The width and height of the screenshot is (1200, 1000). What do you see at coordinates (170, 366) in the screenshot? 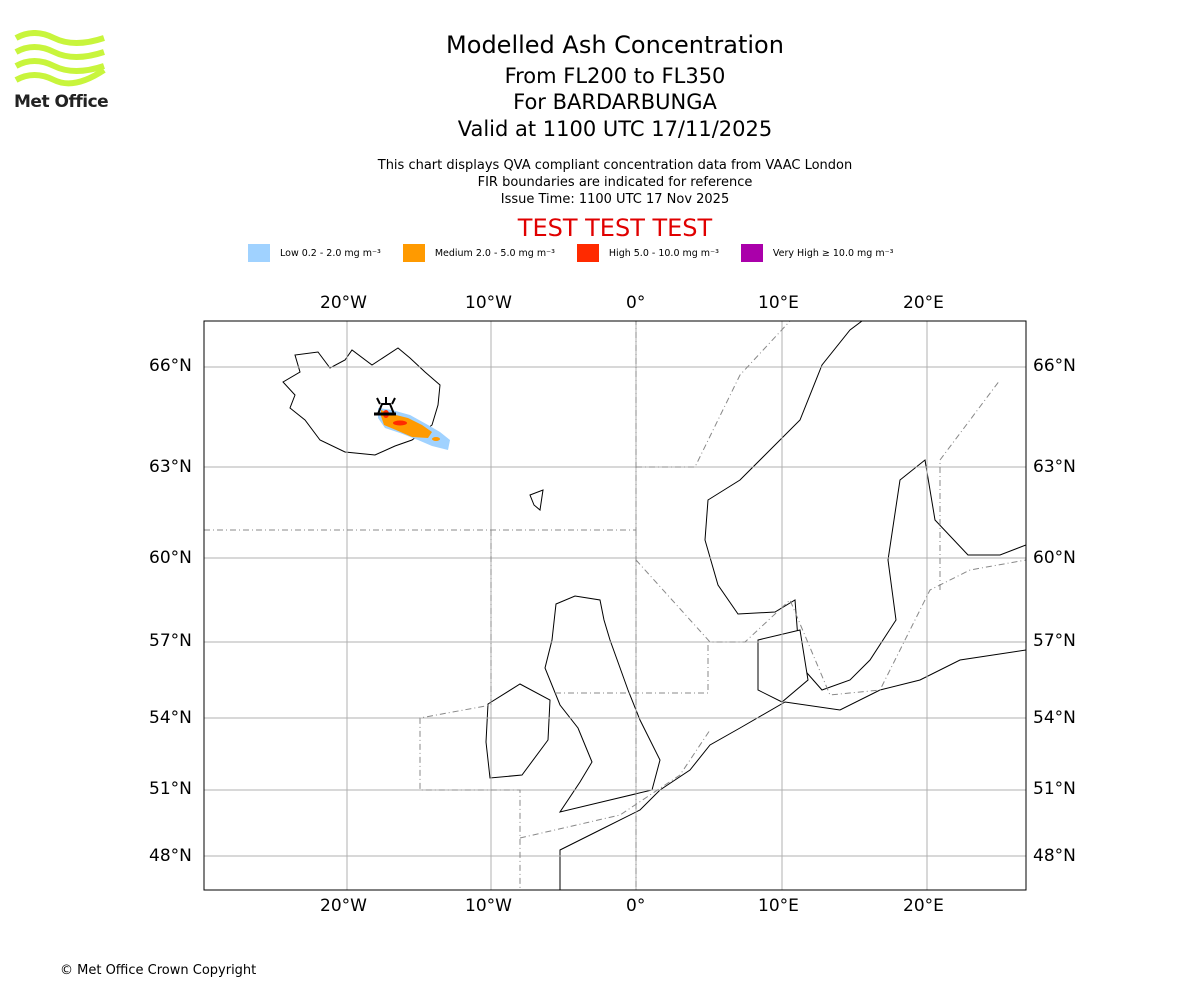
I see `lat-label-left: 66°N` at bounding box center [170, 366].